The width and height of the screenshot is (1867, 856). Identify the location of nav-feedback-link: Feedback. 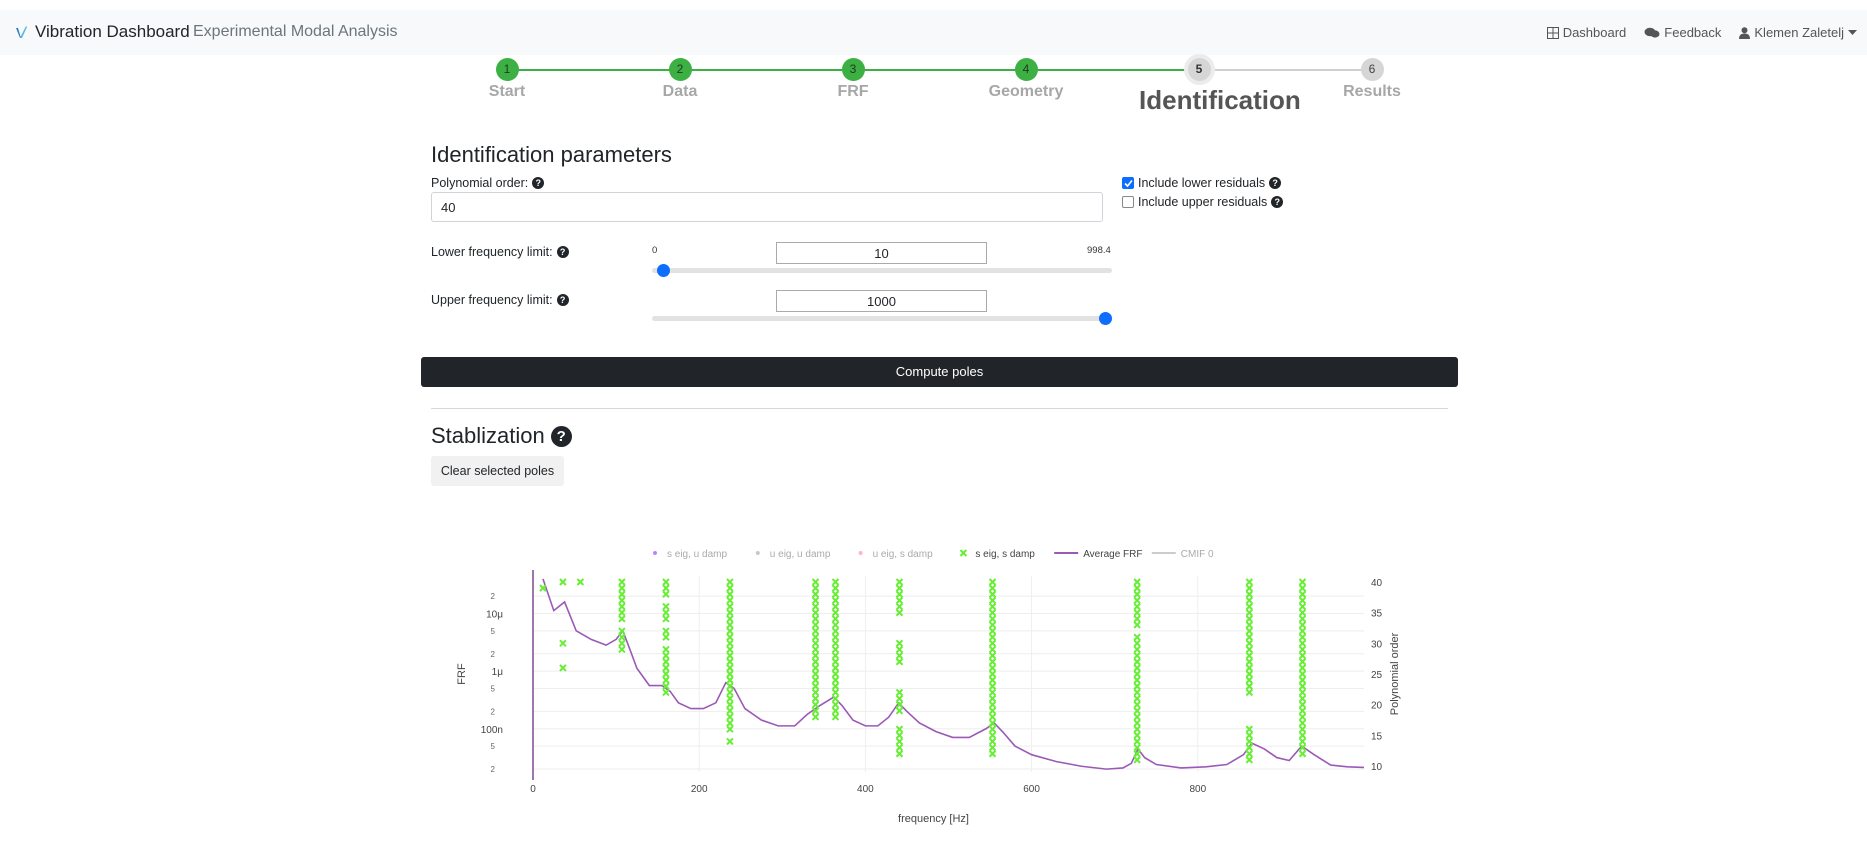
(1682, 32).